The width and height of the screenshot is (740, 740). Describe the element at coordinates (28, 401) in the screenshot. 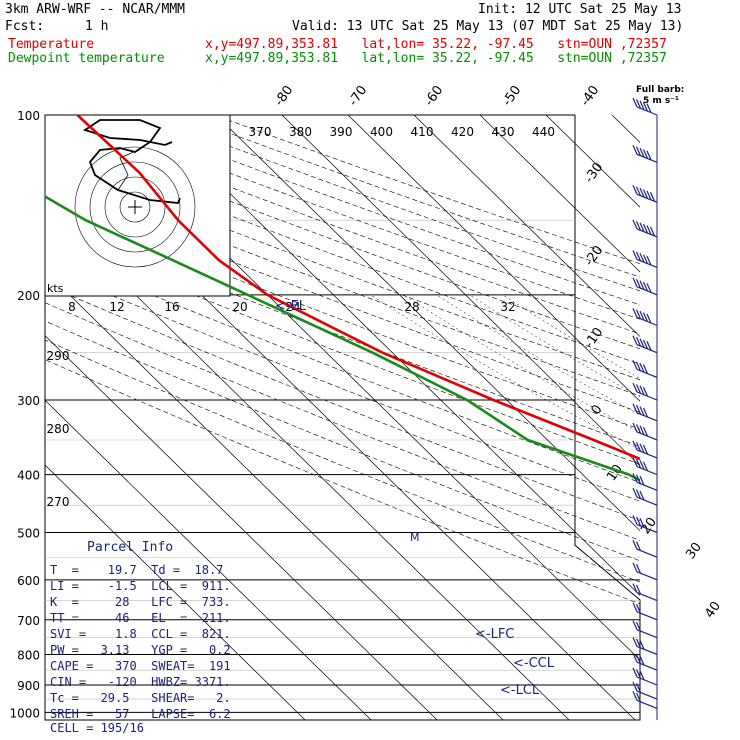

I see `pressure-tick-label: 300` at that location.